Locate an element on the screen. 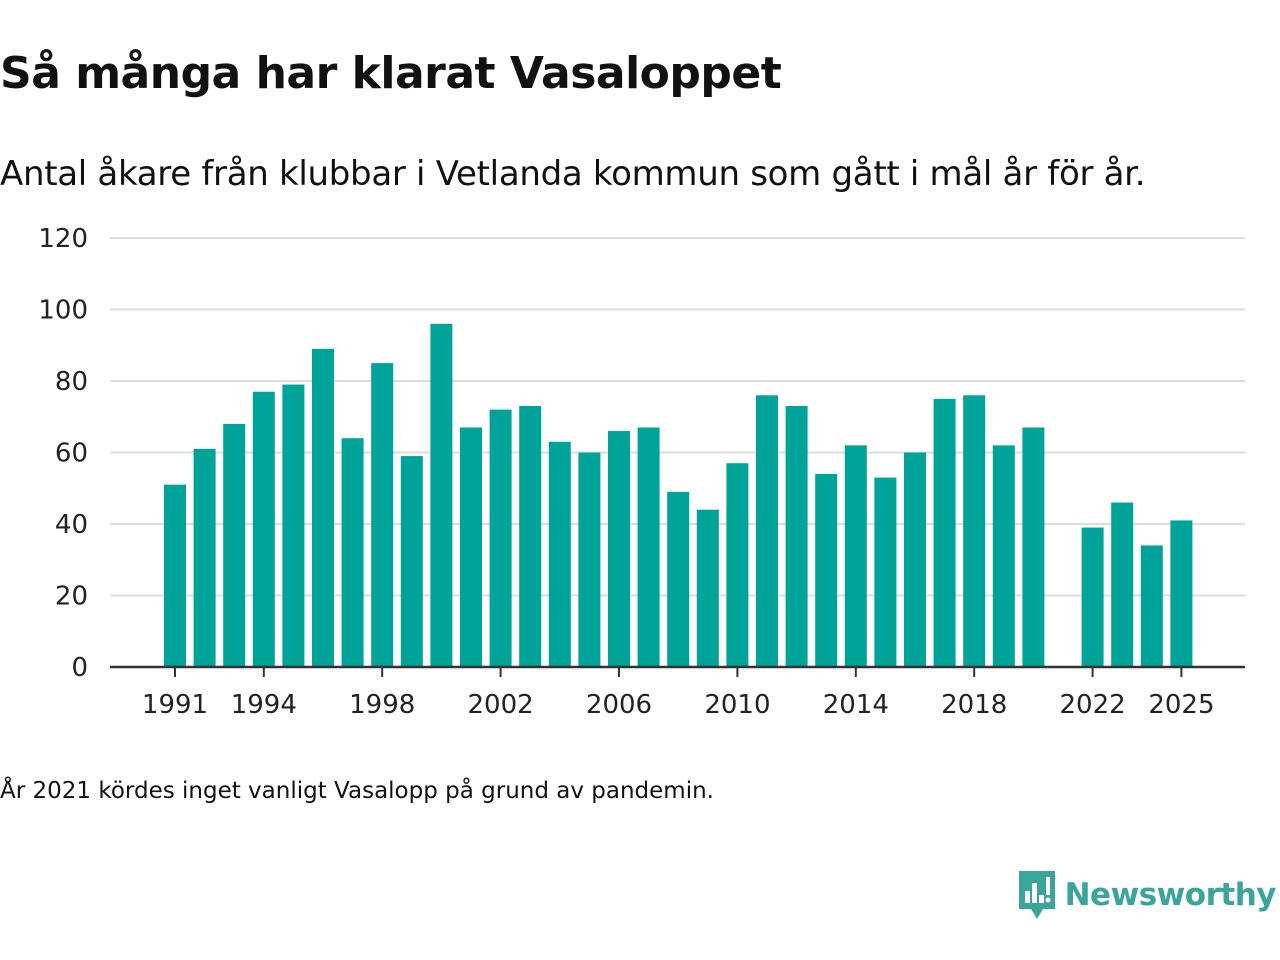 The height and width of the screenshot is (960, 1280). y-tick-label: 80 is located at coordinates (71, 382).